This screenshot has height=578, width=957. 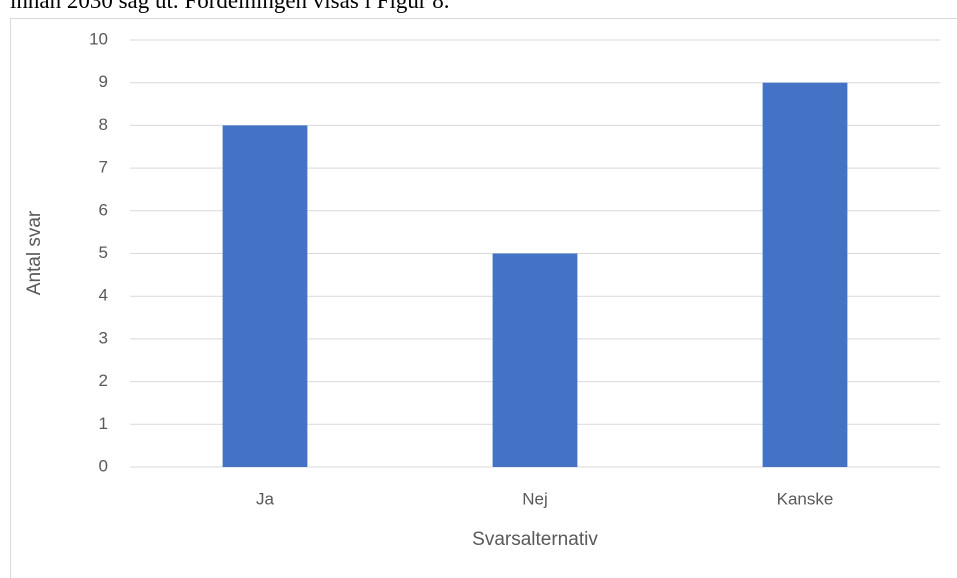 I want to click on x-tick-label: Kanske, so click(x=805, y=498).